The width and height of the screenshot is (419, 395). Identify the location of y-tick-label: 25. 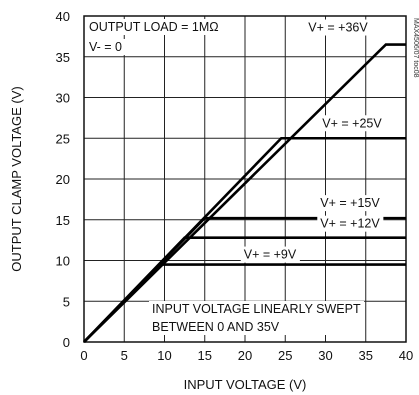
(63, 138).